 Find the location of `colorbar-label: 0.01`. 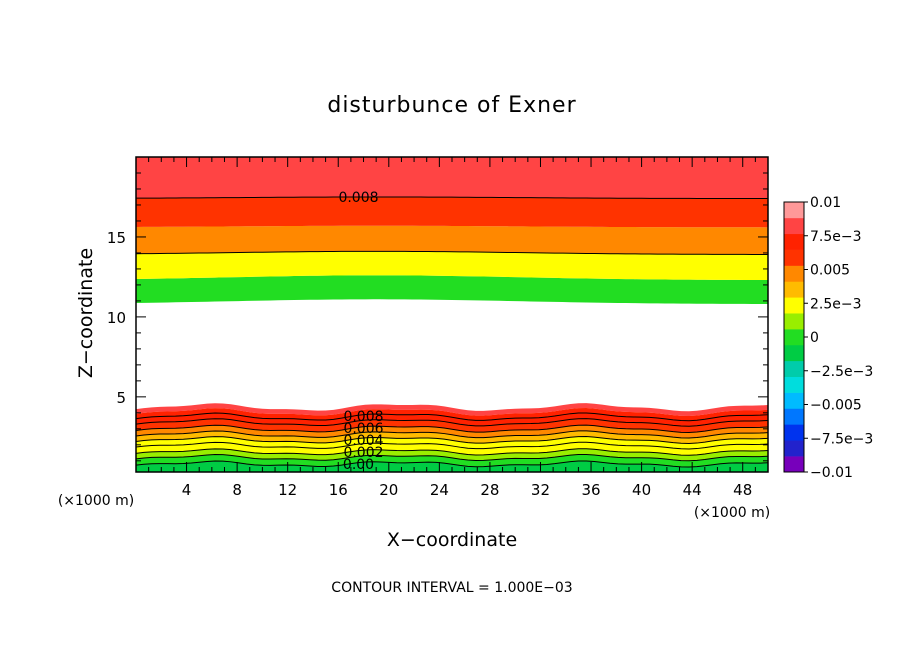

colorbar-label: 0.01 is located at coordinates (825, 203).